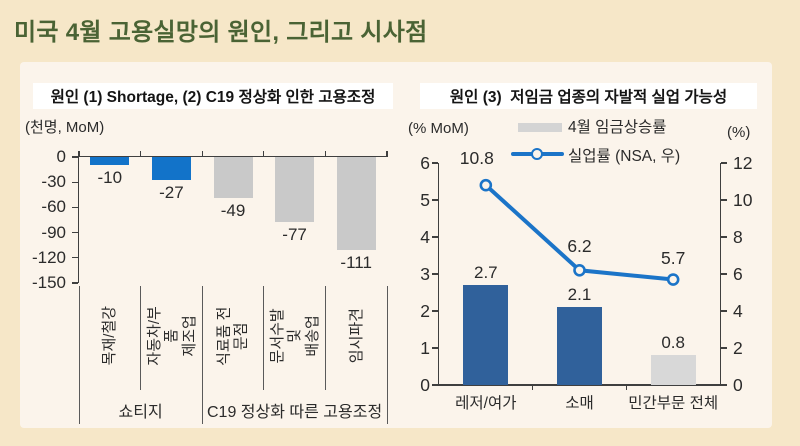 Image resolution: width=800 pixels, height=446 pixels. I want to click on line-value-label: 6.2, so click(579, 246).